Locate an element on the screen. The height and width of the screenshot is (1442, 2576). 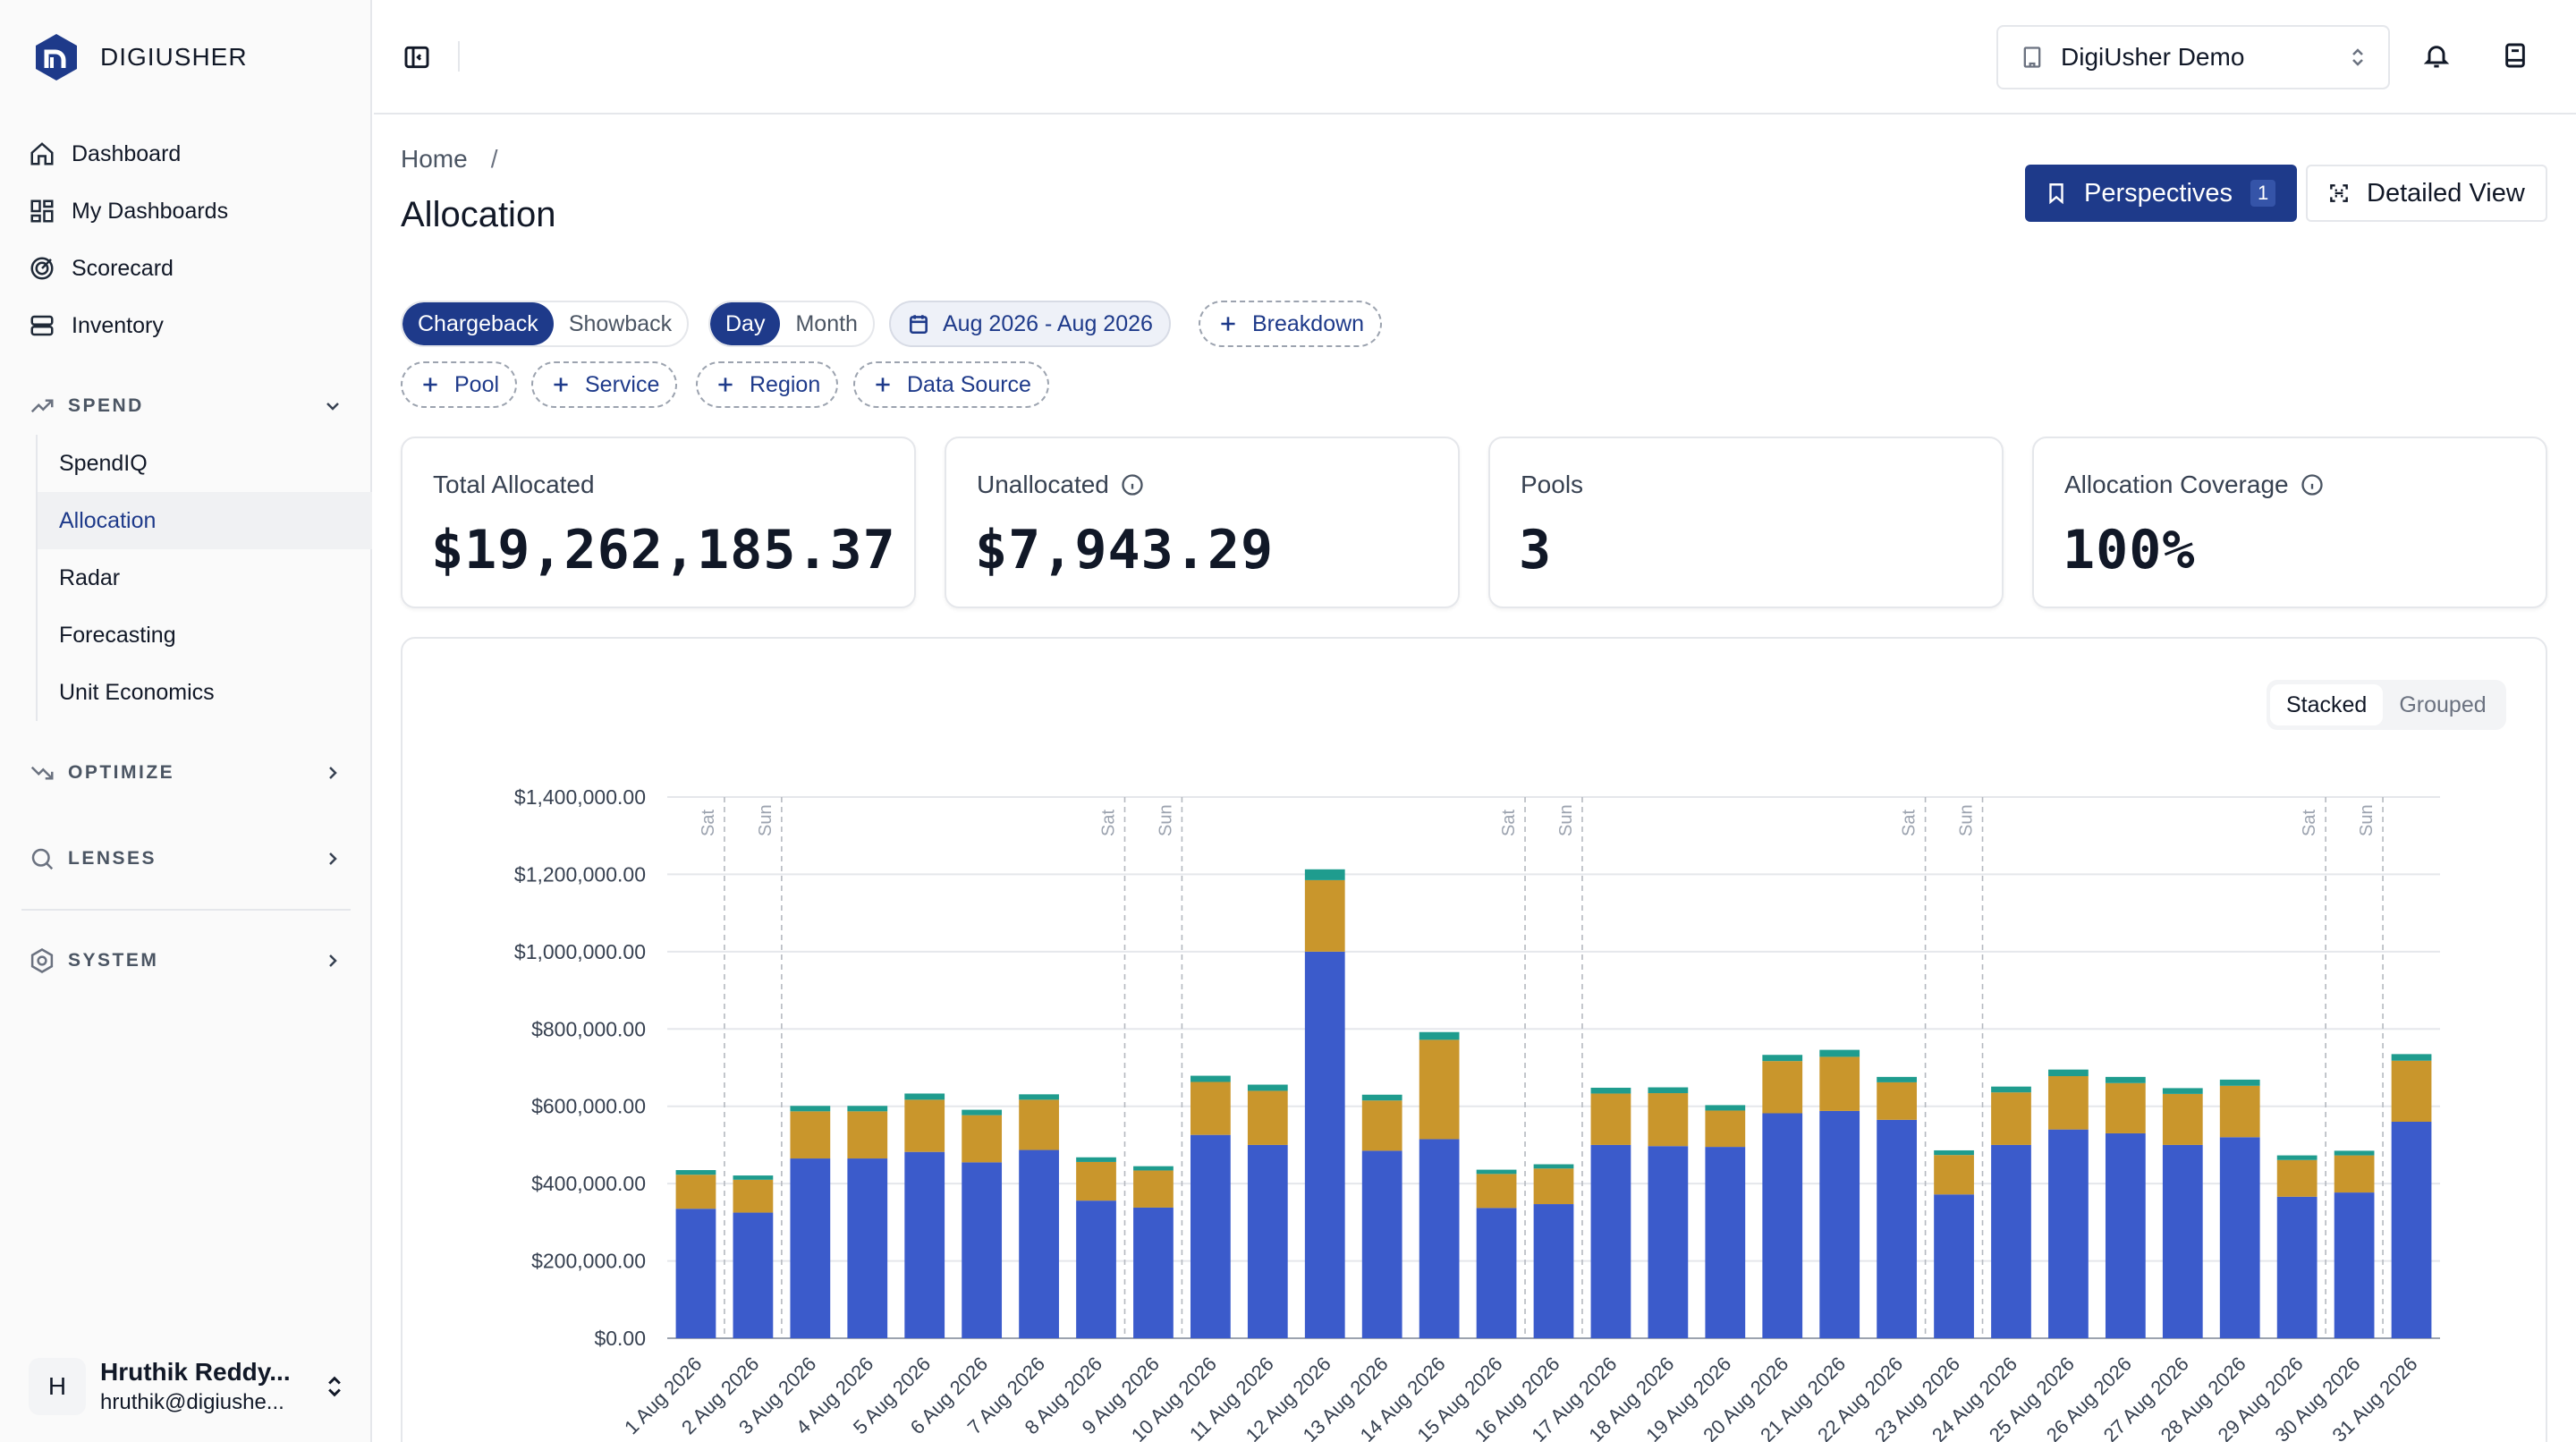
filter-pool-label: Pool is located at coordinates (477, 384).